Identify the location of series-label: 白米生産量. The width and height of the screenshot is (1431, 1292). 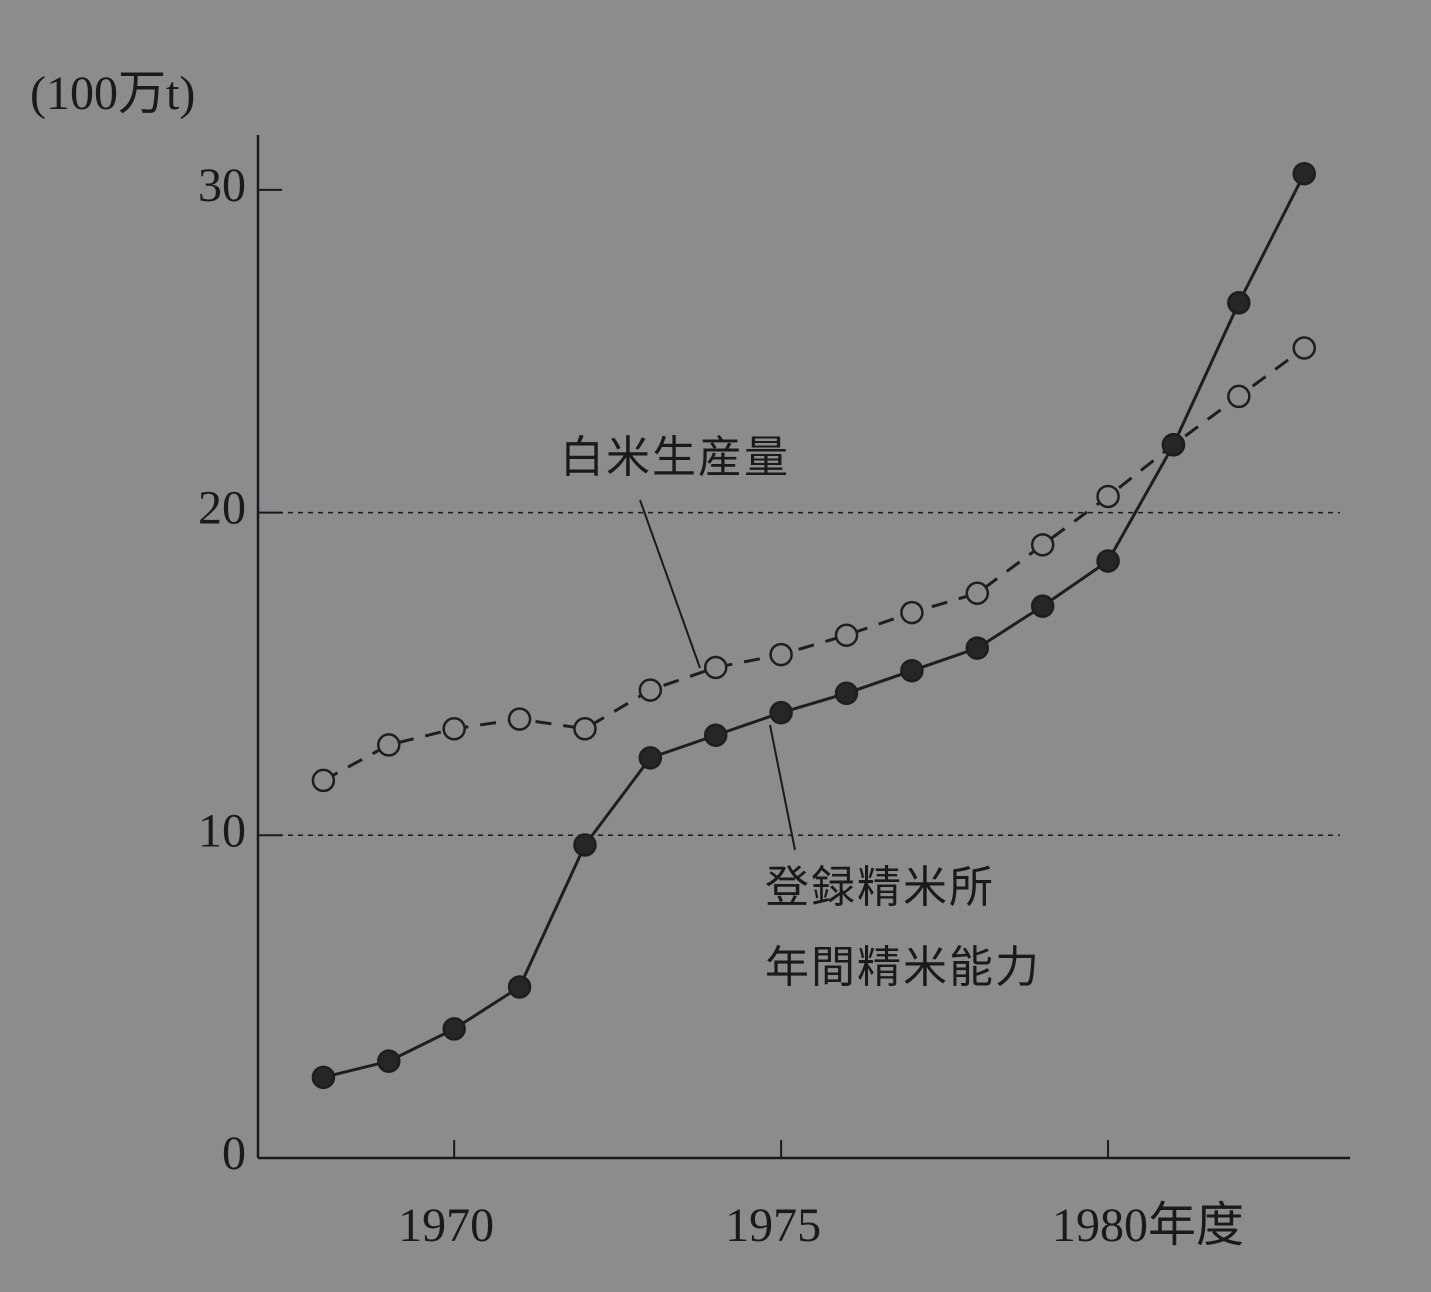
(675, 457).